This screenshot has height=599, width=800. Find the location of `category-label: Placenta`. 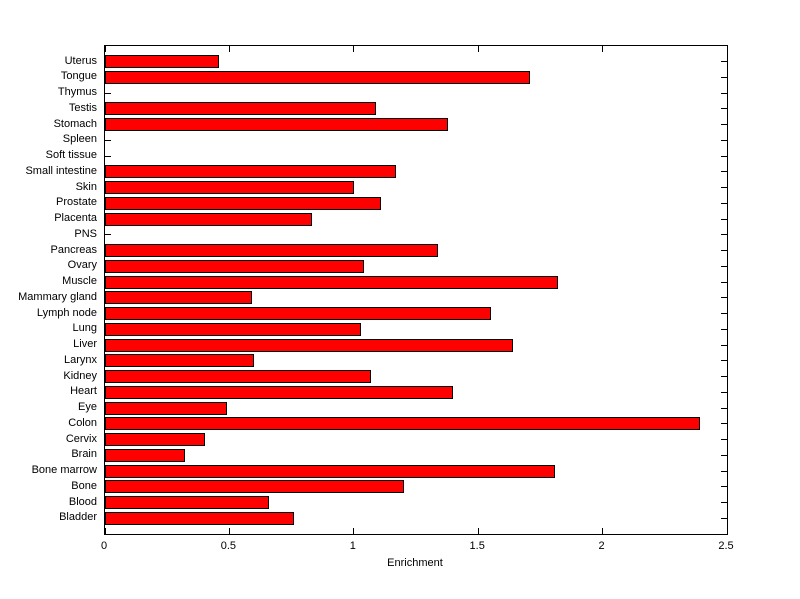

category-label: Placenta is located at coordinates (75, 218).